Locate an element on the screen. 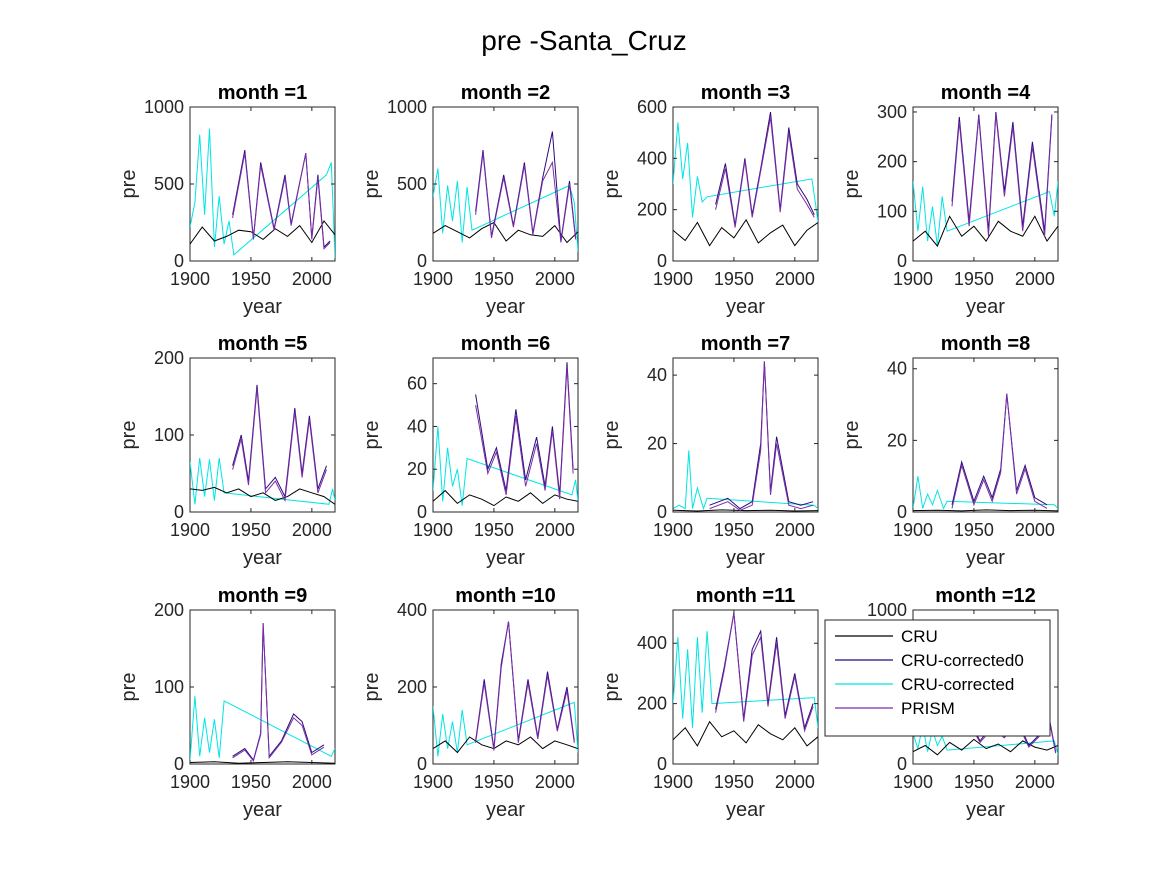 The width and height of the screenshot is (1167, 875). subplot-month-11: 1900 1950 2000 0 200 400 month =11 year pre is located at coordinates (710, 703).